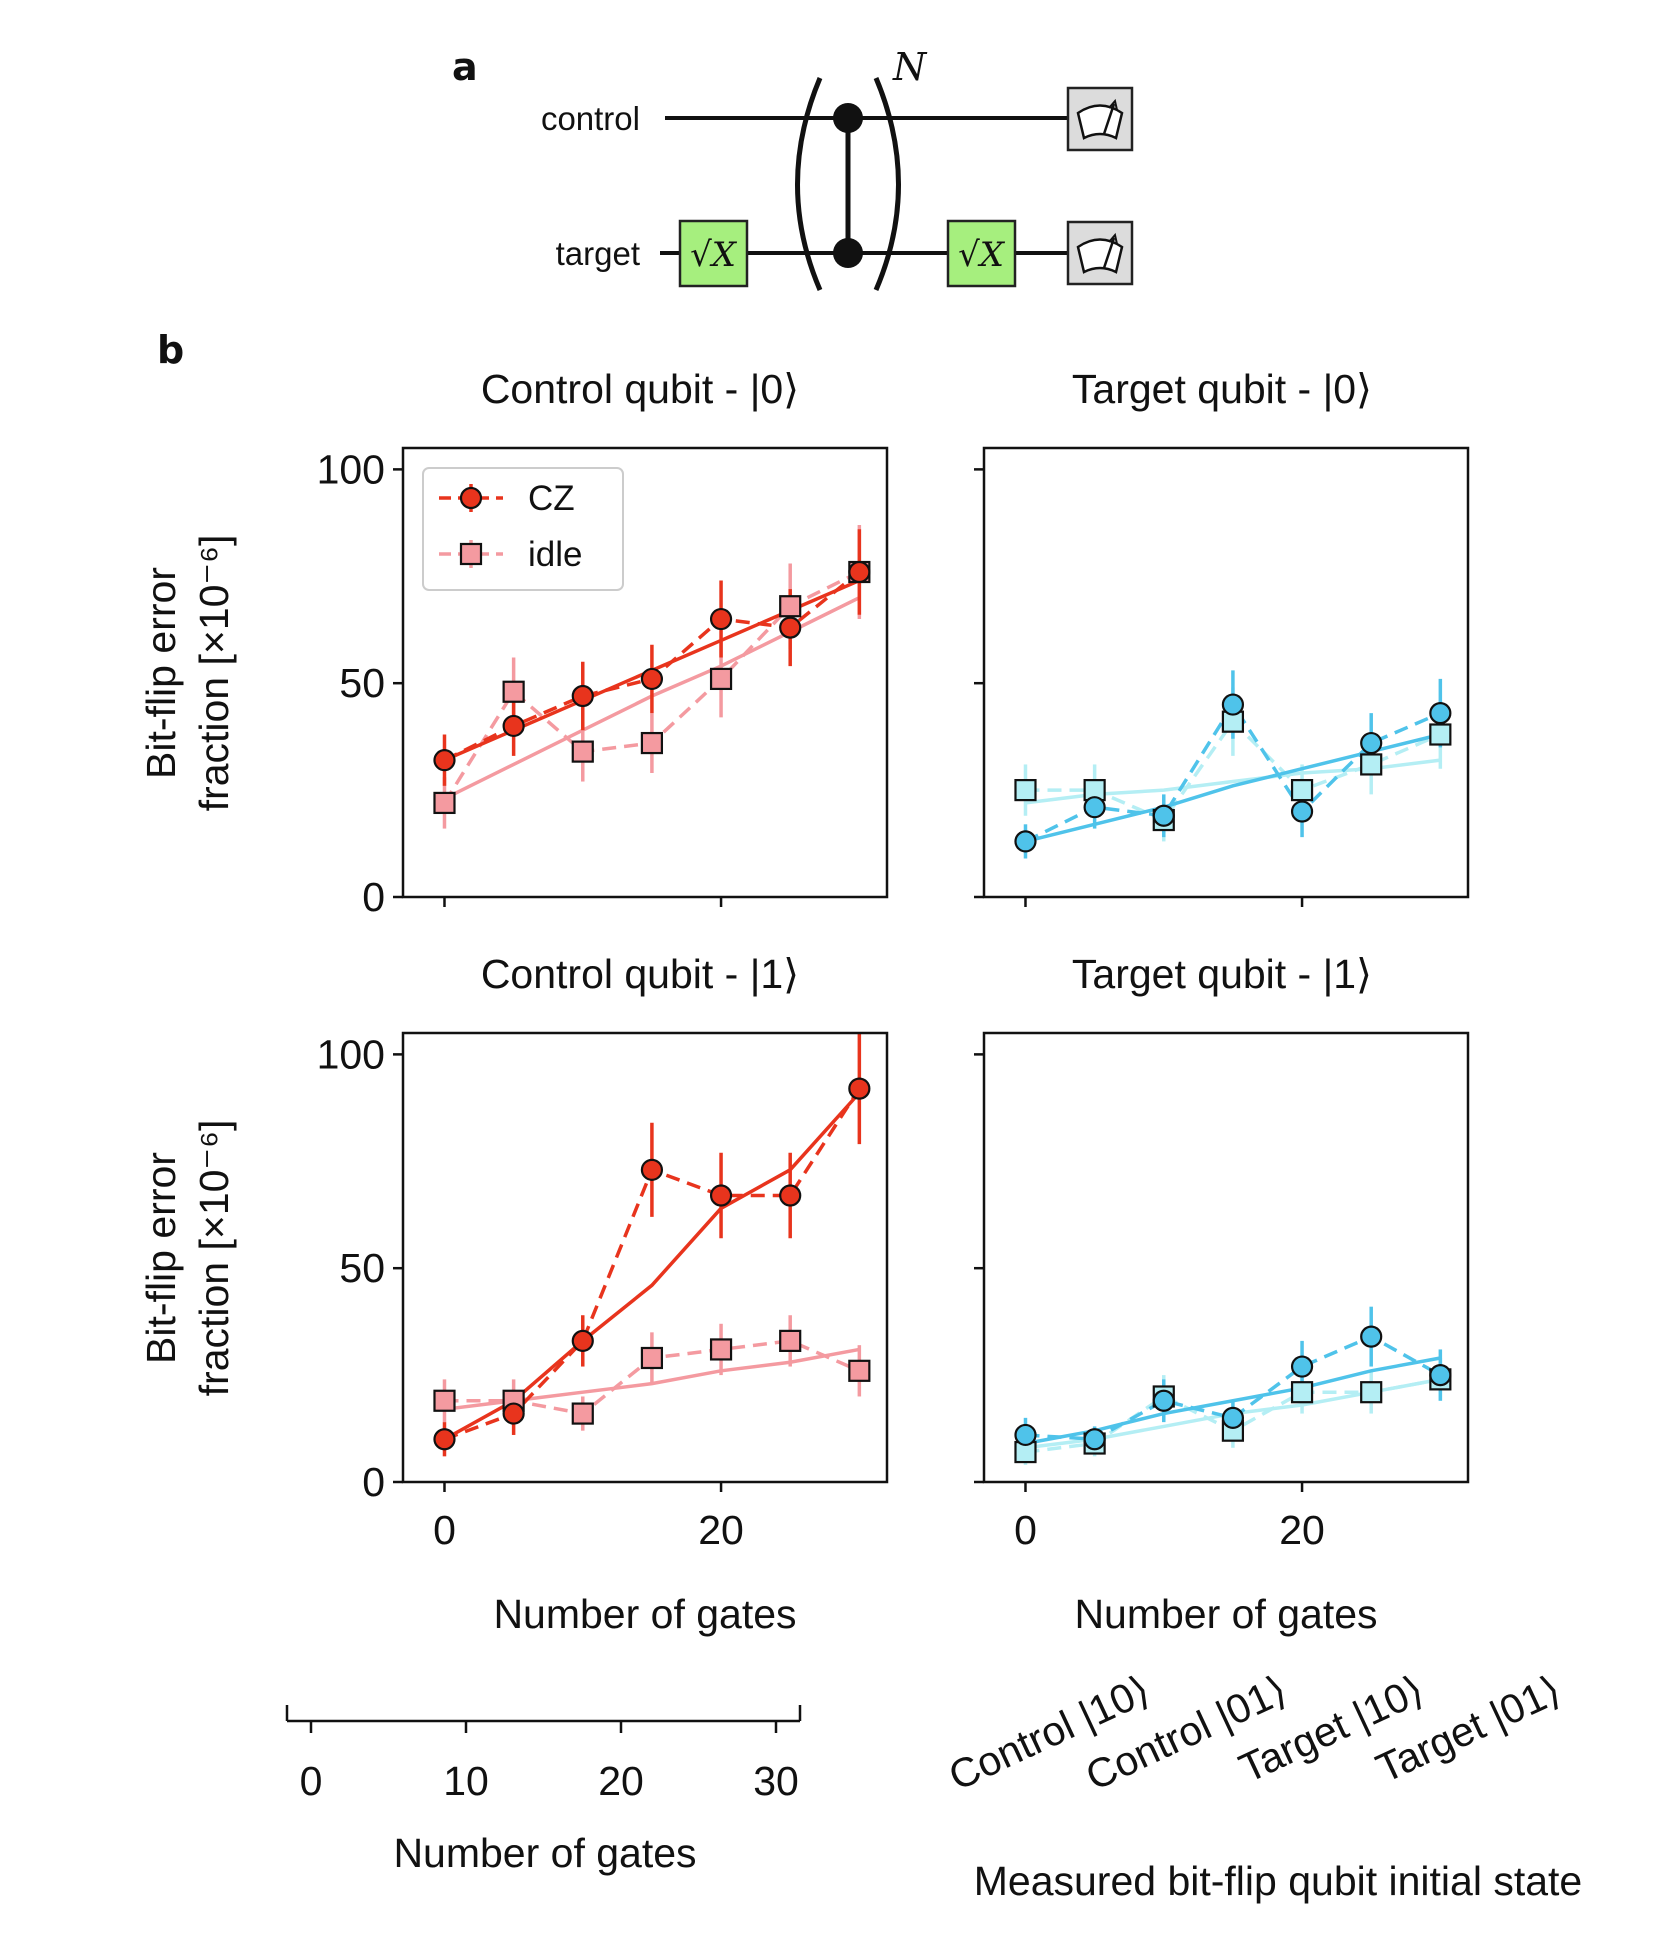 The width and height of the screenshot is (1663, 1937). Describe the element at coordinates (1222, 389) in the screenshot. I see `subplot-title: Target qubit - |0⟩` at that location.